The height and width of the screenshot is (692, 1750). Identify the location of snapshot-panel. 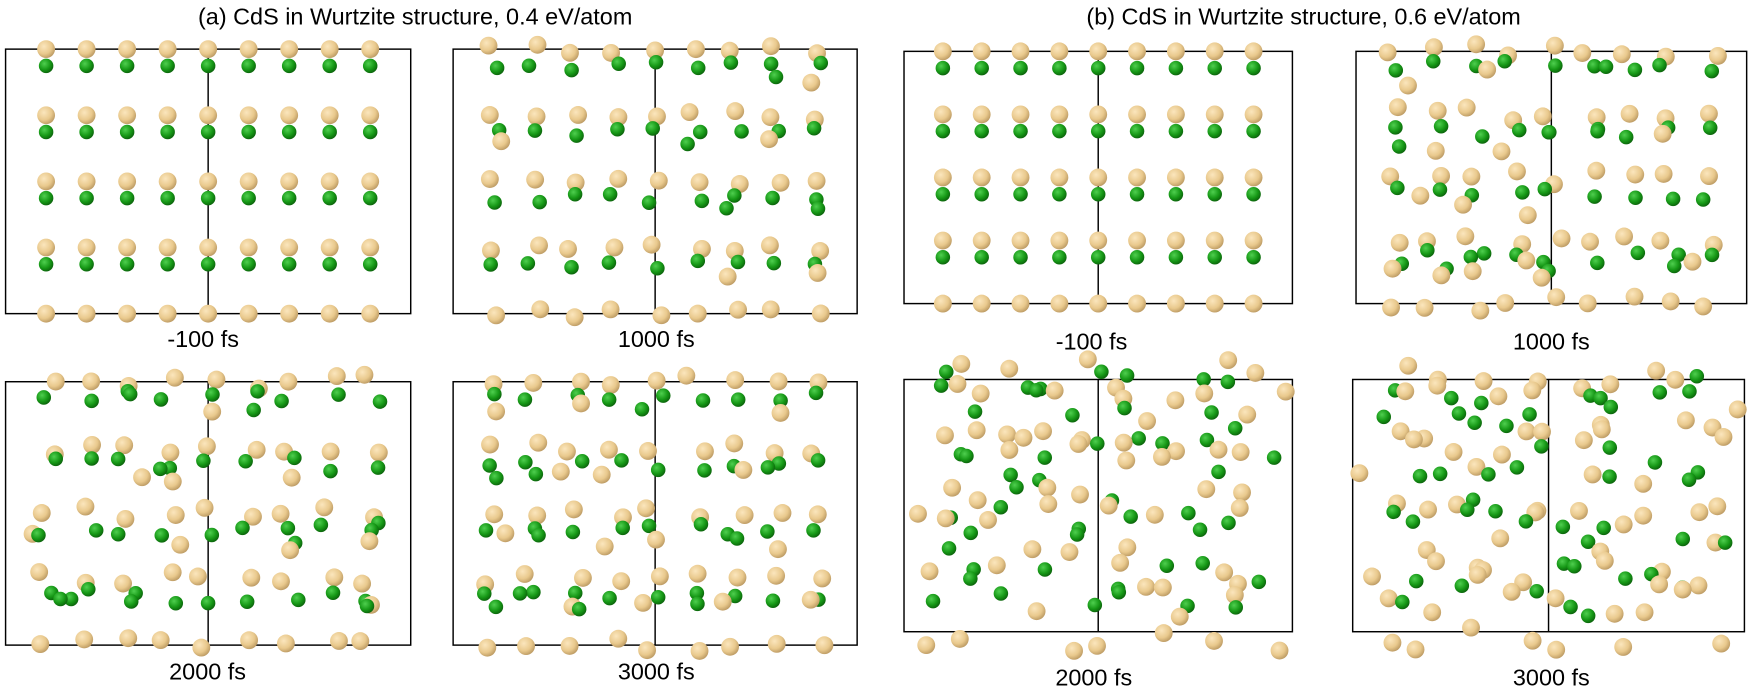
(655, 181).